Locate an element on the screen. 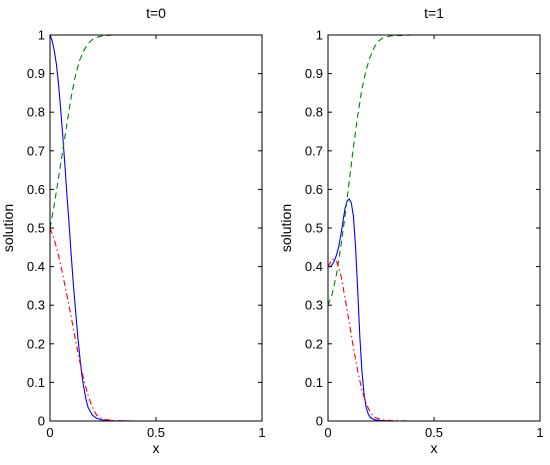  chart-title: t=1 is located at coordinates (434, 13).